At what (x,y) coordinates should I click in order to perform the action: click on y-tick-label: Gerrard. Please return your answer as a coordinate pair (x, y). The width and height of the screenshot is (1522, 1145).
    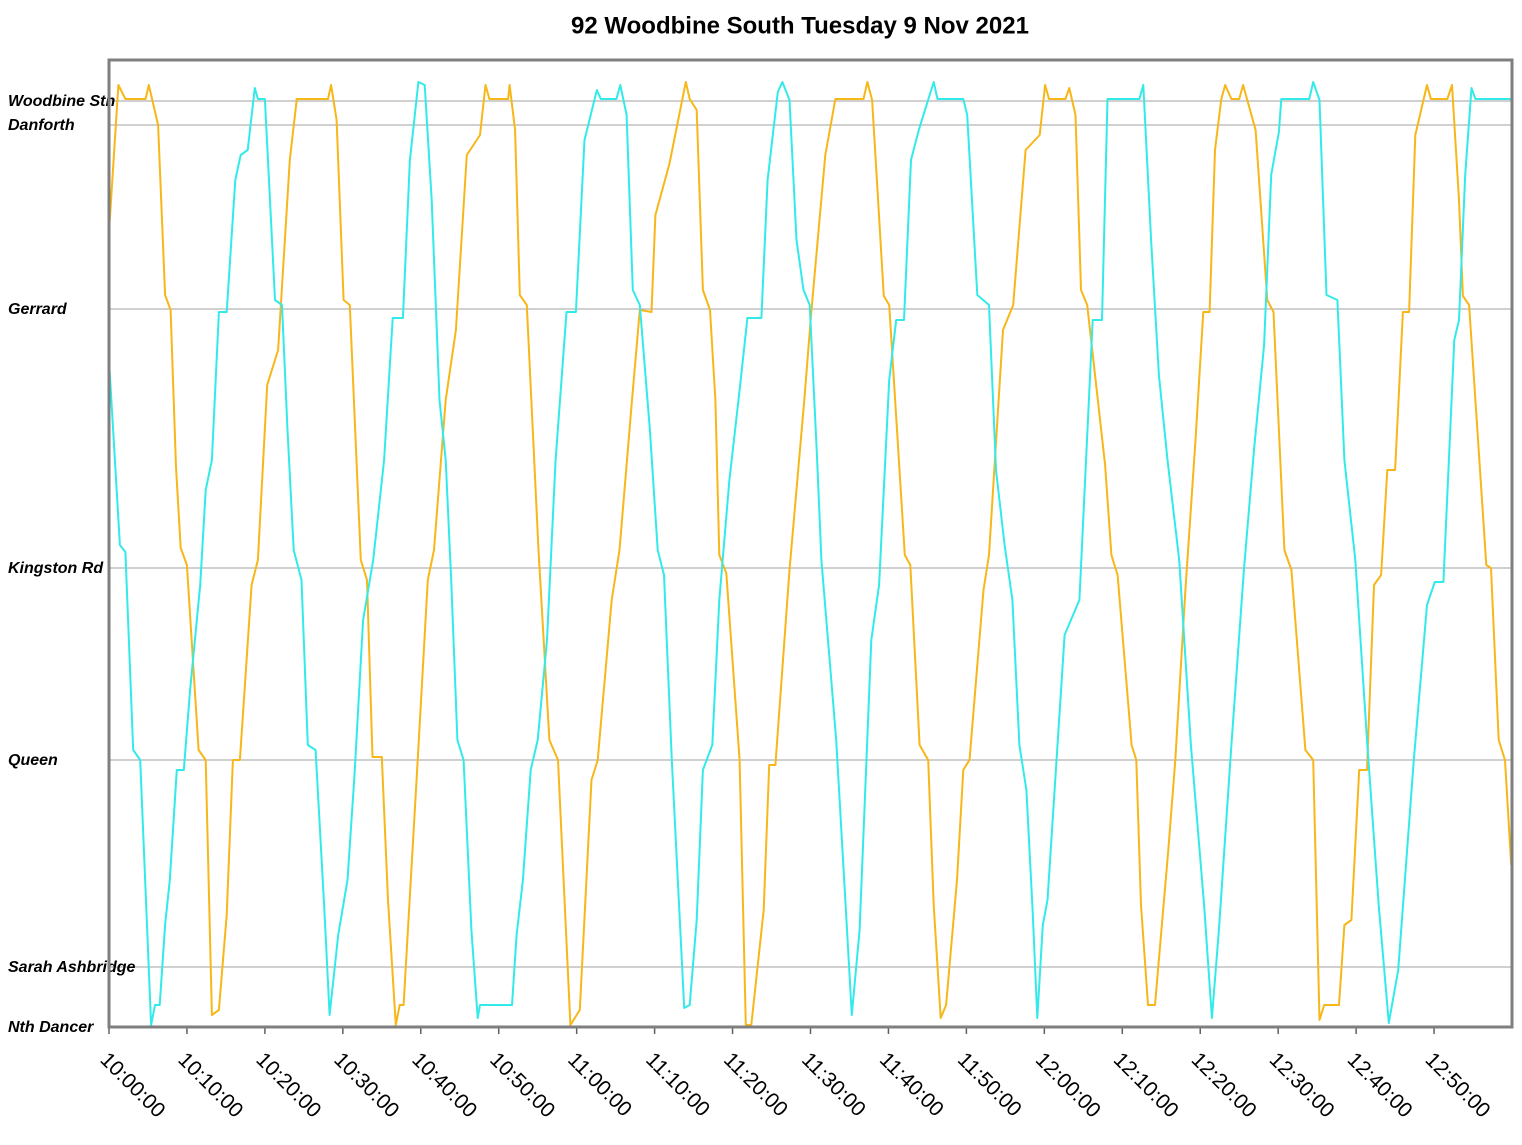
    Looking at the image, I should click on (38, 309).